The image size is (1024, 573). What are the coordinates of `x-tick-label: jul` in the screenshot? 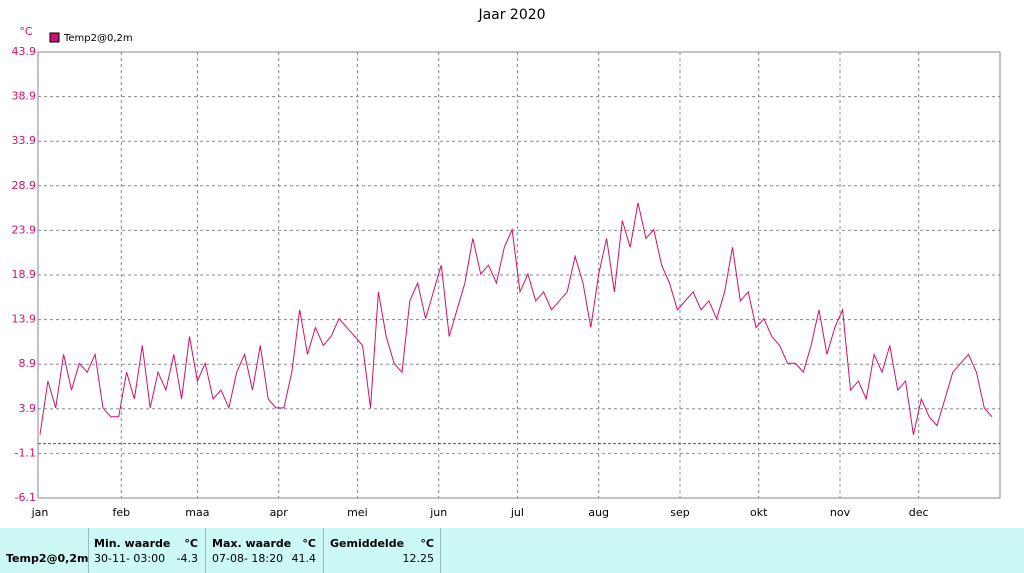 It's located at (517, 512).